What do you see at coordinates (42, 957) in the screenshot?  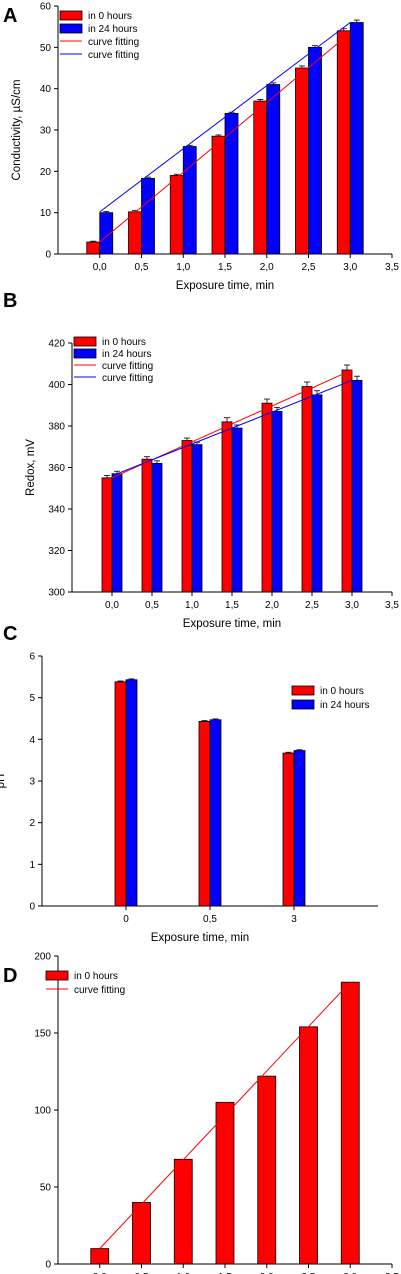 I see `y-tick-label: 200` at bounding box center [42, 957].